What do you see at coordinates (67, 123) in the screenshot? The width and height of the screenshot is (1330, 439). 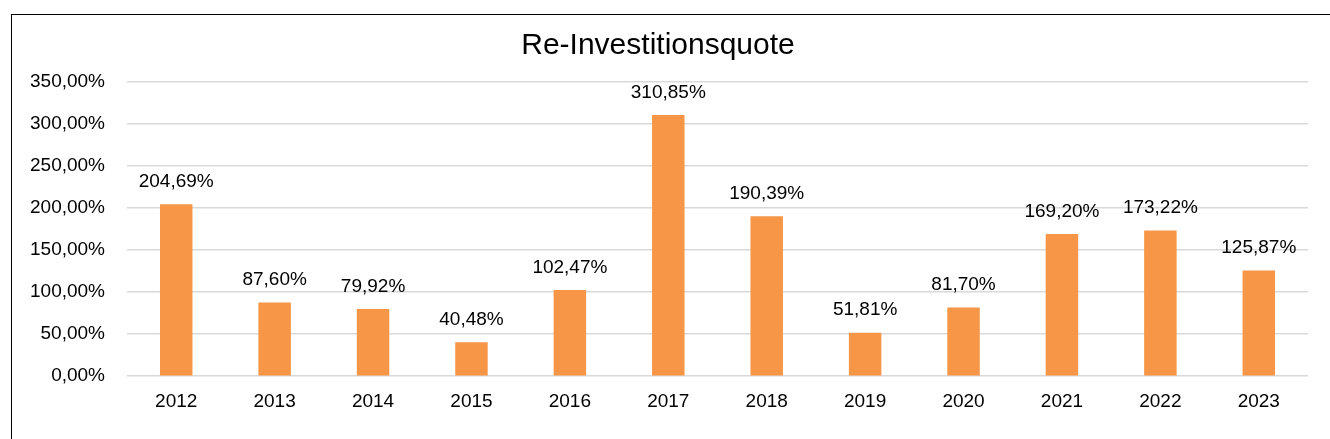 I see `y-tick-label: 300,00%` at bounding box center [67, 123].